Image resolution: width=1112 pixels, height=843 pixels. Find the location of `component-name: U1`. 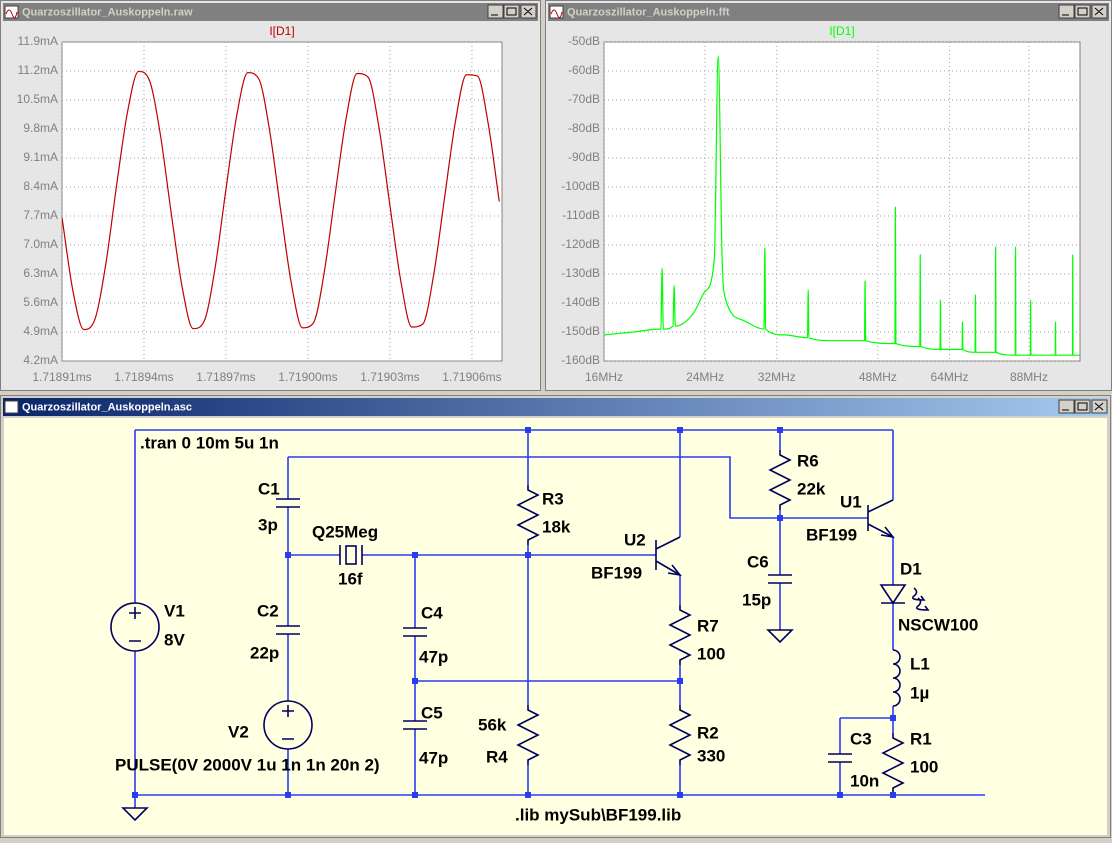

component-name: U1 is located at coordinates (851, 501).